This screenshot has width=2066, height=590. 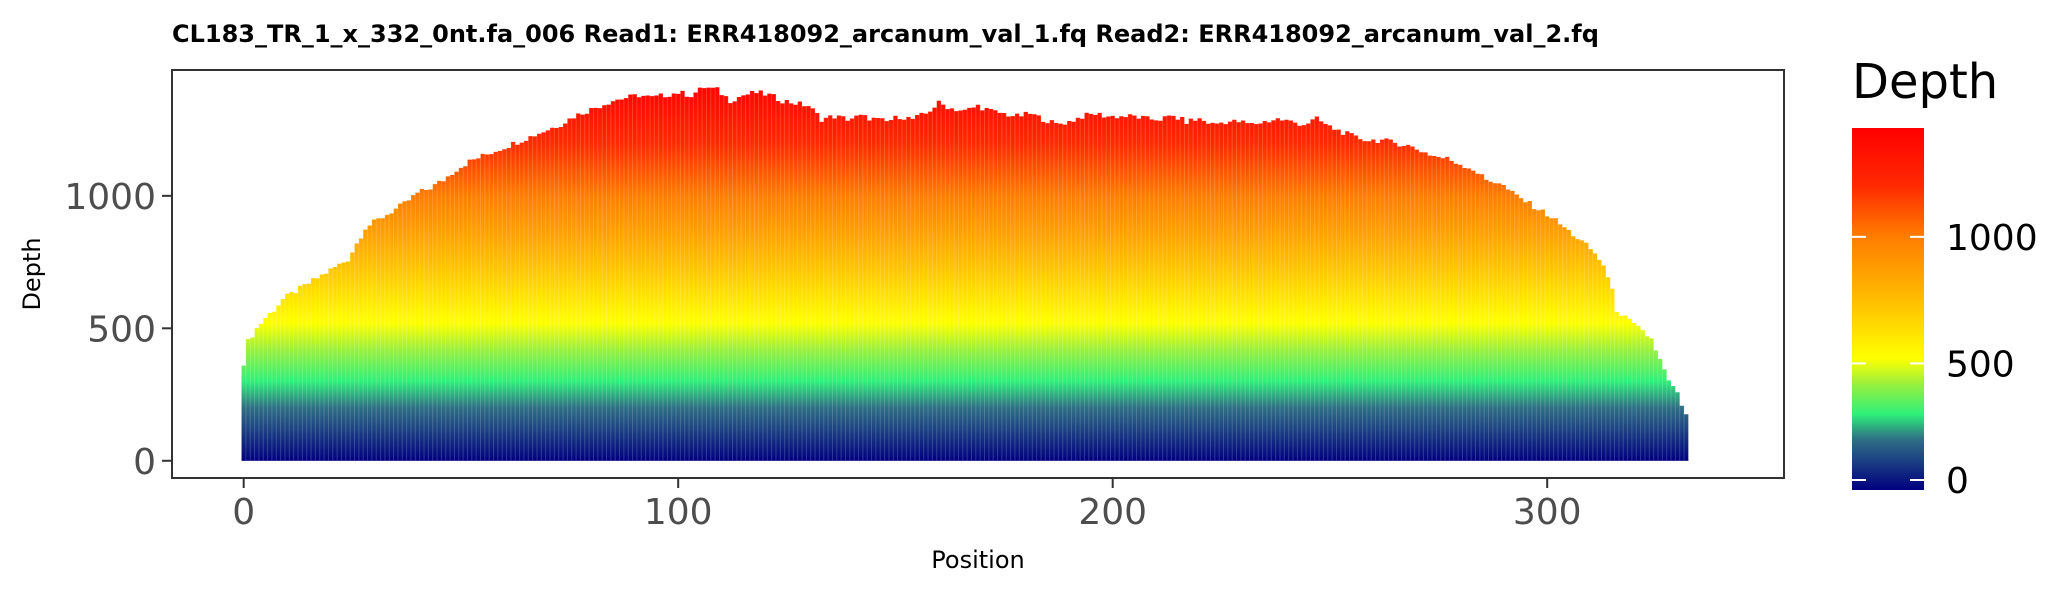 I want to click on legend-colorbar, so click(x=1888, y=309).